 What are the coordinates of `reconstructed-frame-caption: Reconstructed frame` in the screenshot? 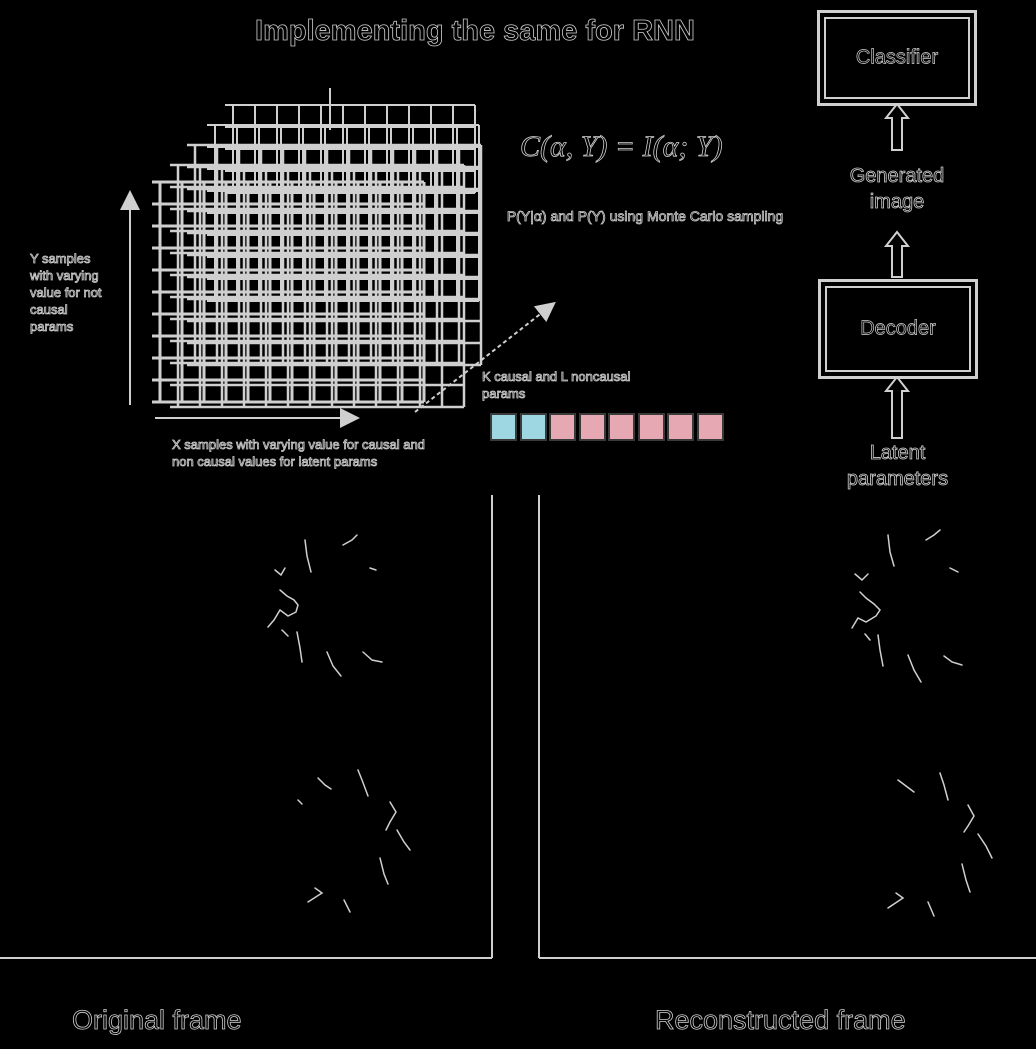 It's located at (780, 1020).